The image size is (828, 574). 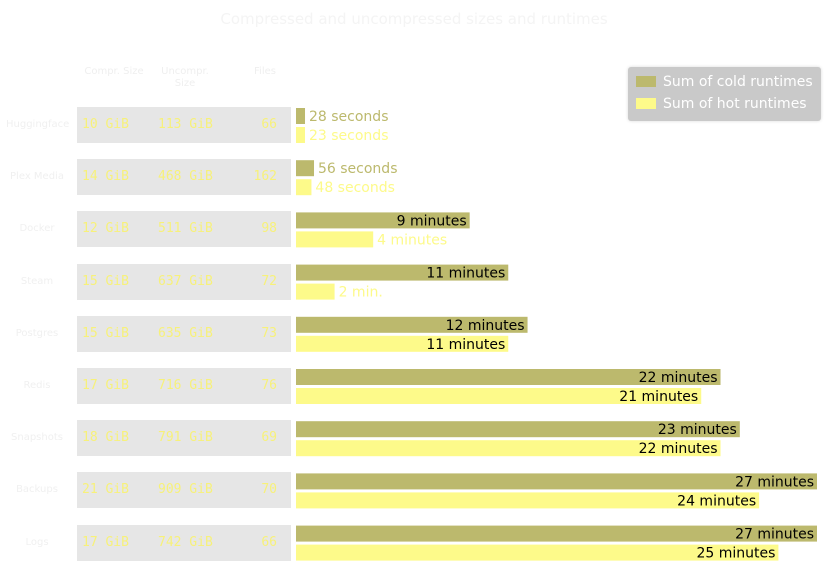 I want to click on table-row: 21 GiB 909 GiB 70, so click(x=184, y=490).